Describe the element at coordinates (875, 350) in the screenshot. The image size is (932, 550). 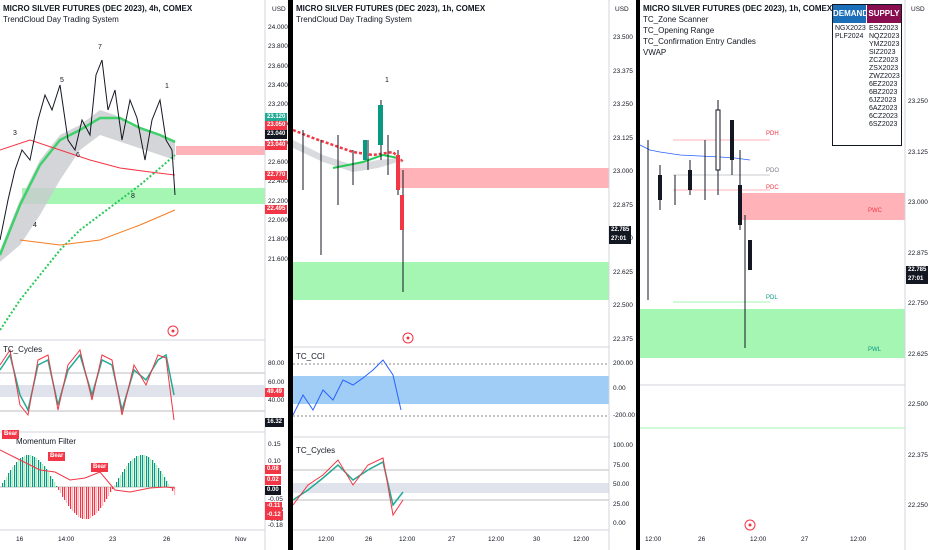
I see `level-label: PWL` at that location.